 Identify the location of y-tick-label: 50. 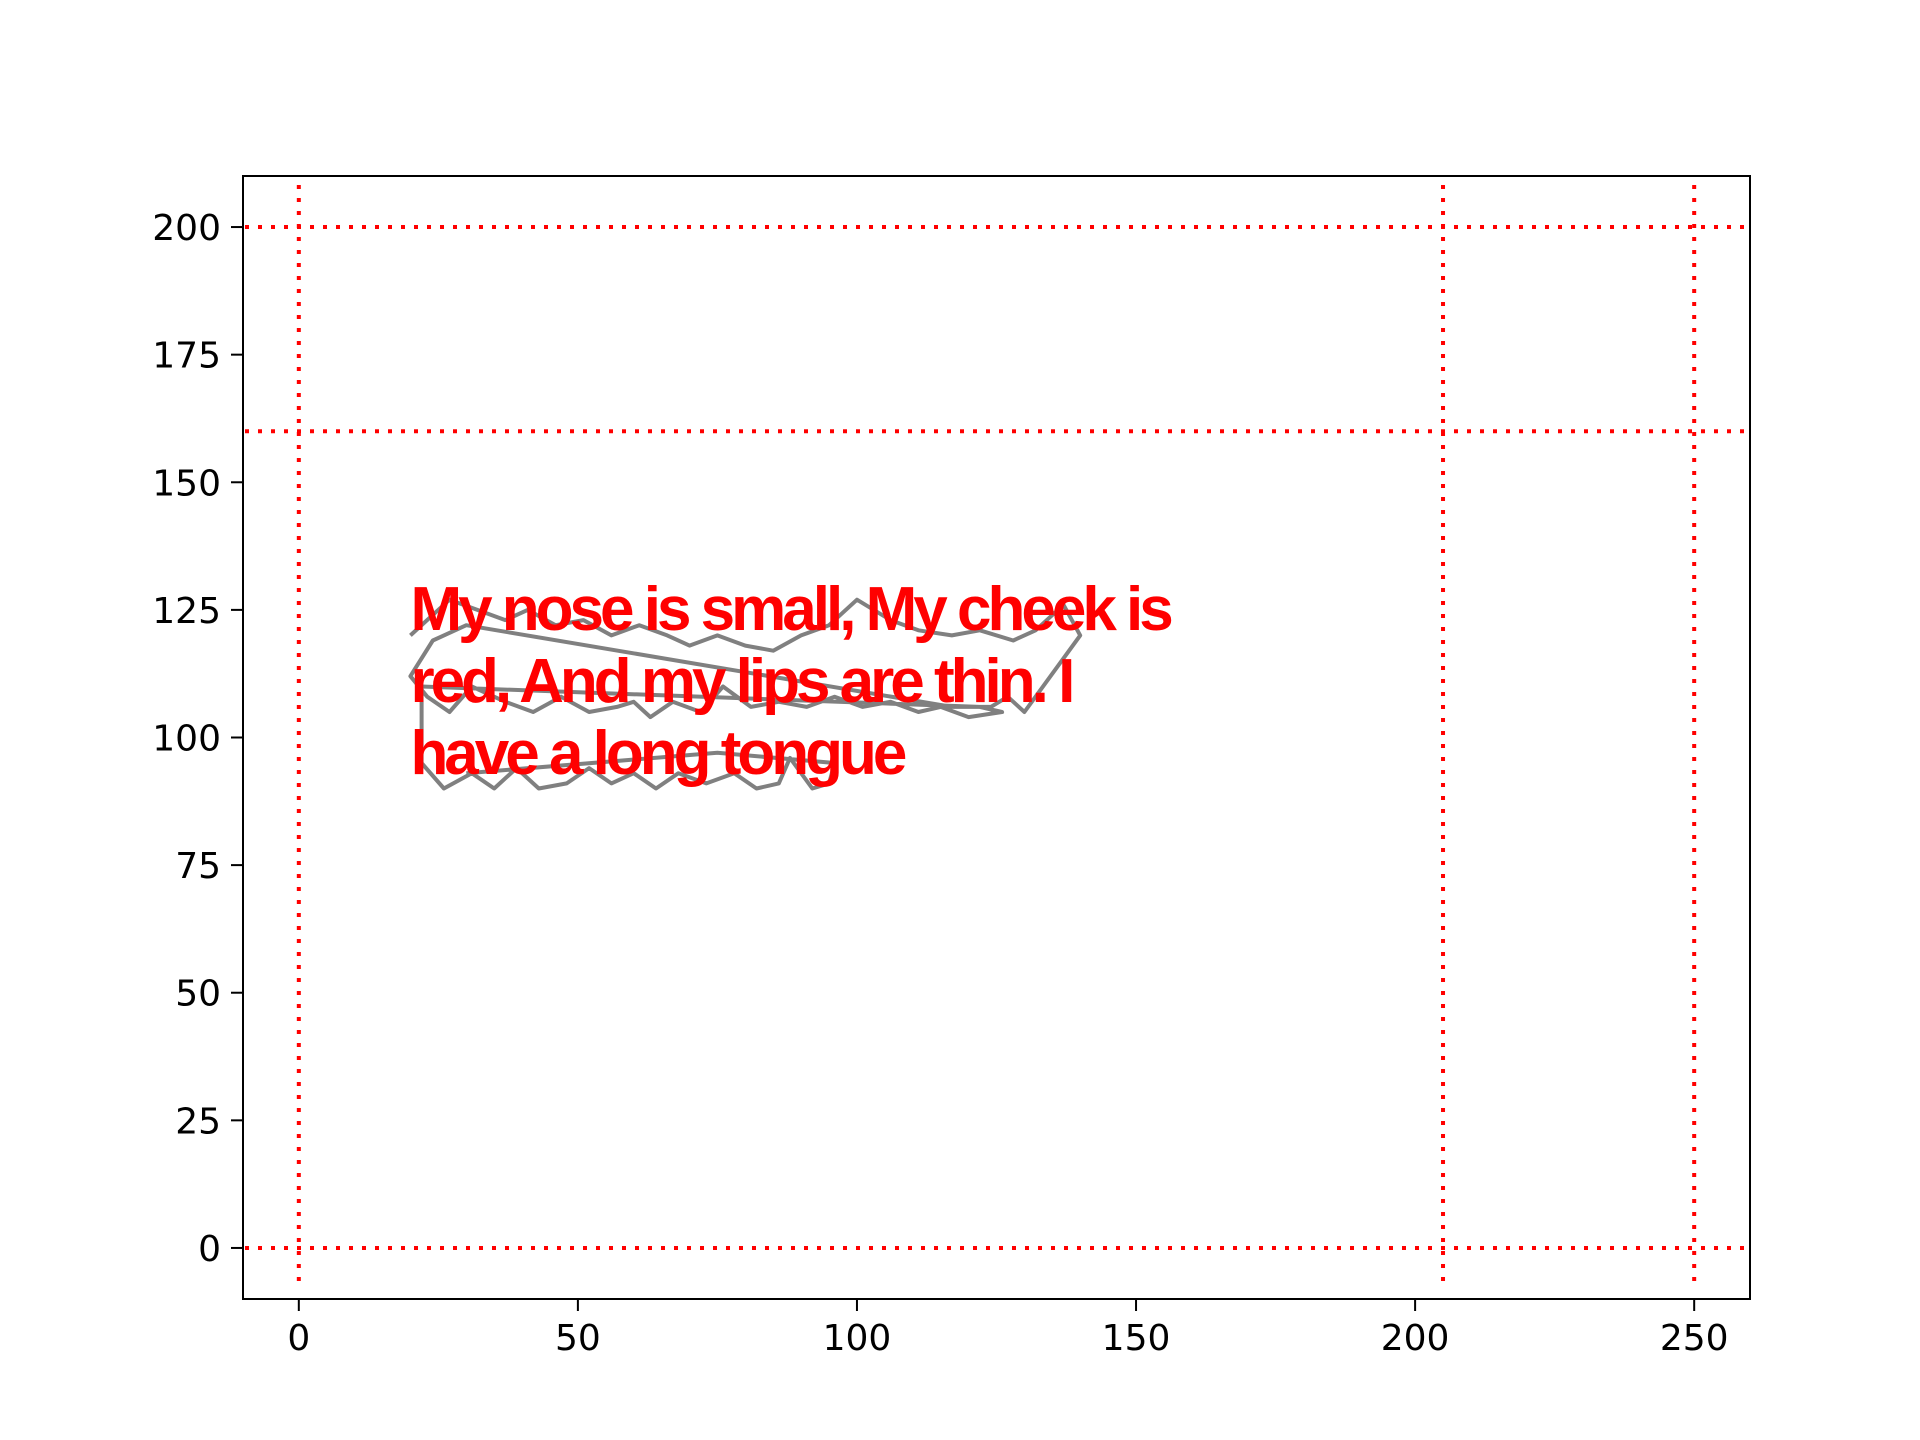
(198, 994).